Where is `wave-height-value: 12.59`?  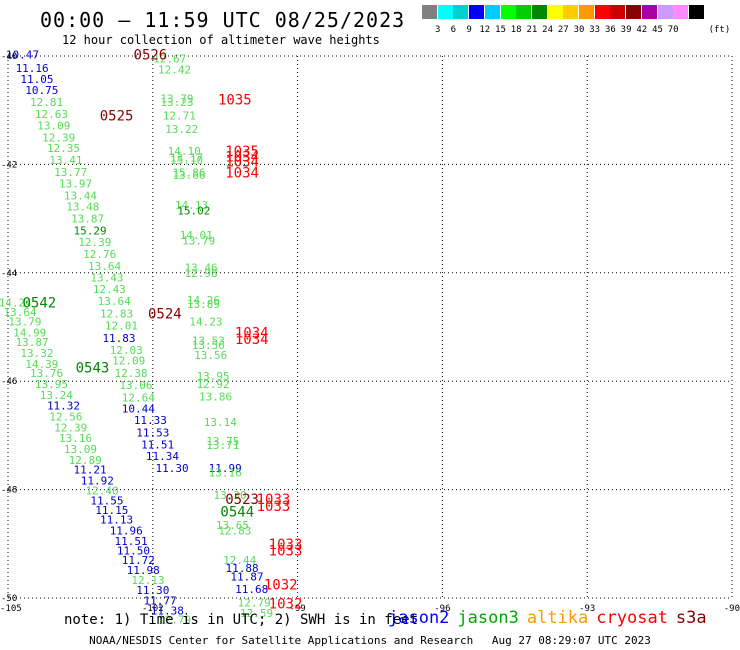
wave-height-value: 12.59 is located at coordinates (256, 613).